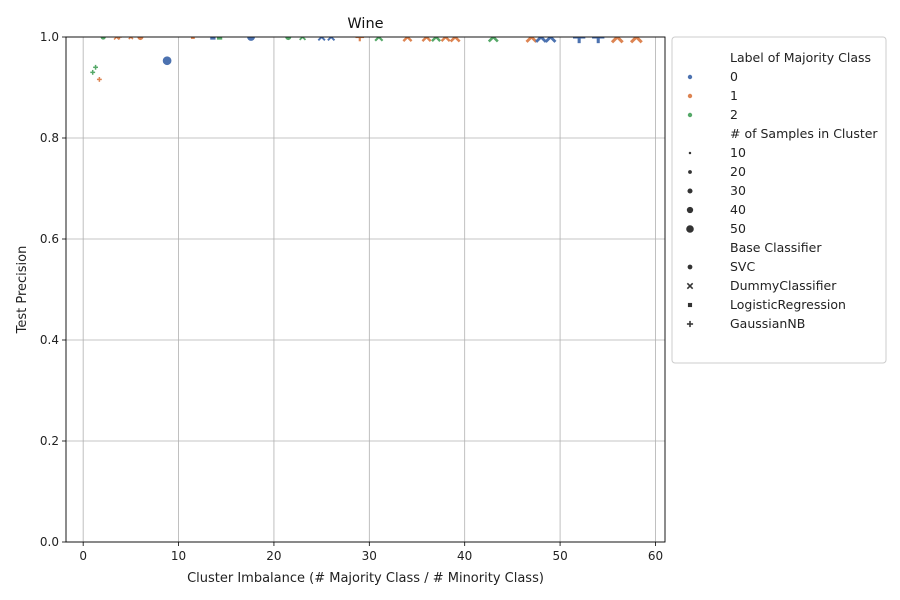  Describe the element at coordinates (776, 247) in the screenshot. I see `legend-style-title: Base Classifier` at that location.